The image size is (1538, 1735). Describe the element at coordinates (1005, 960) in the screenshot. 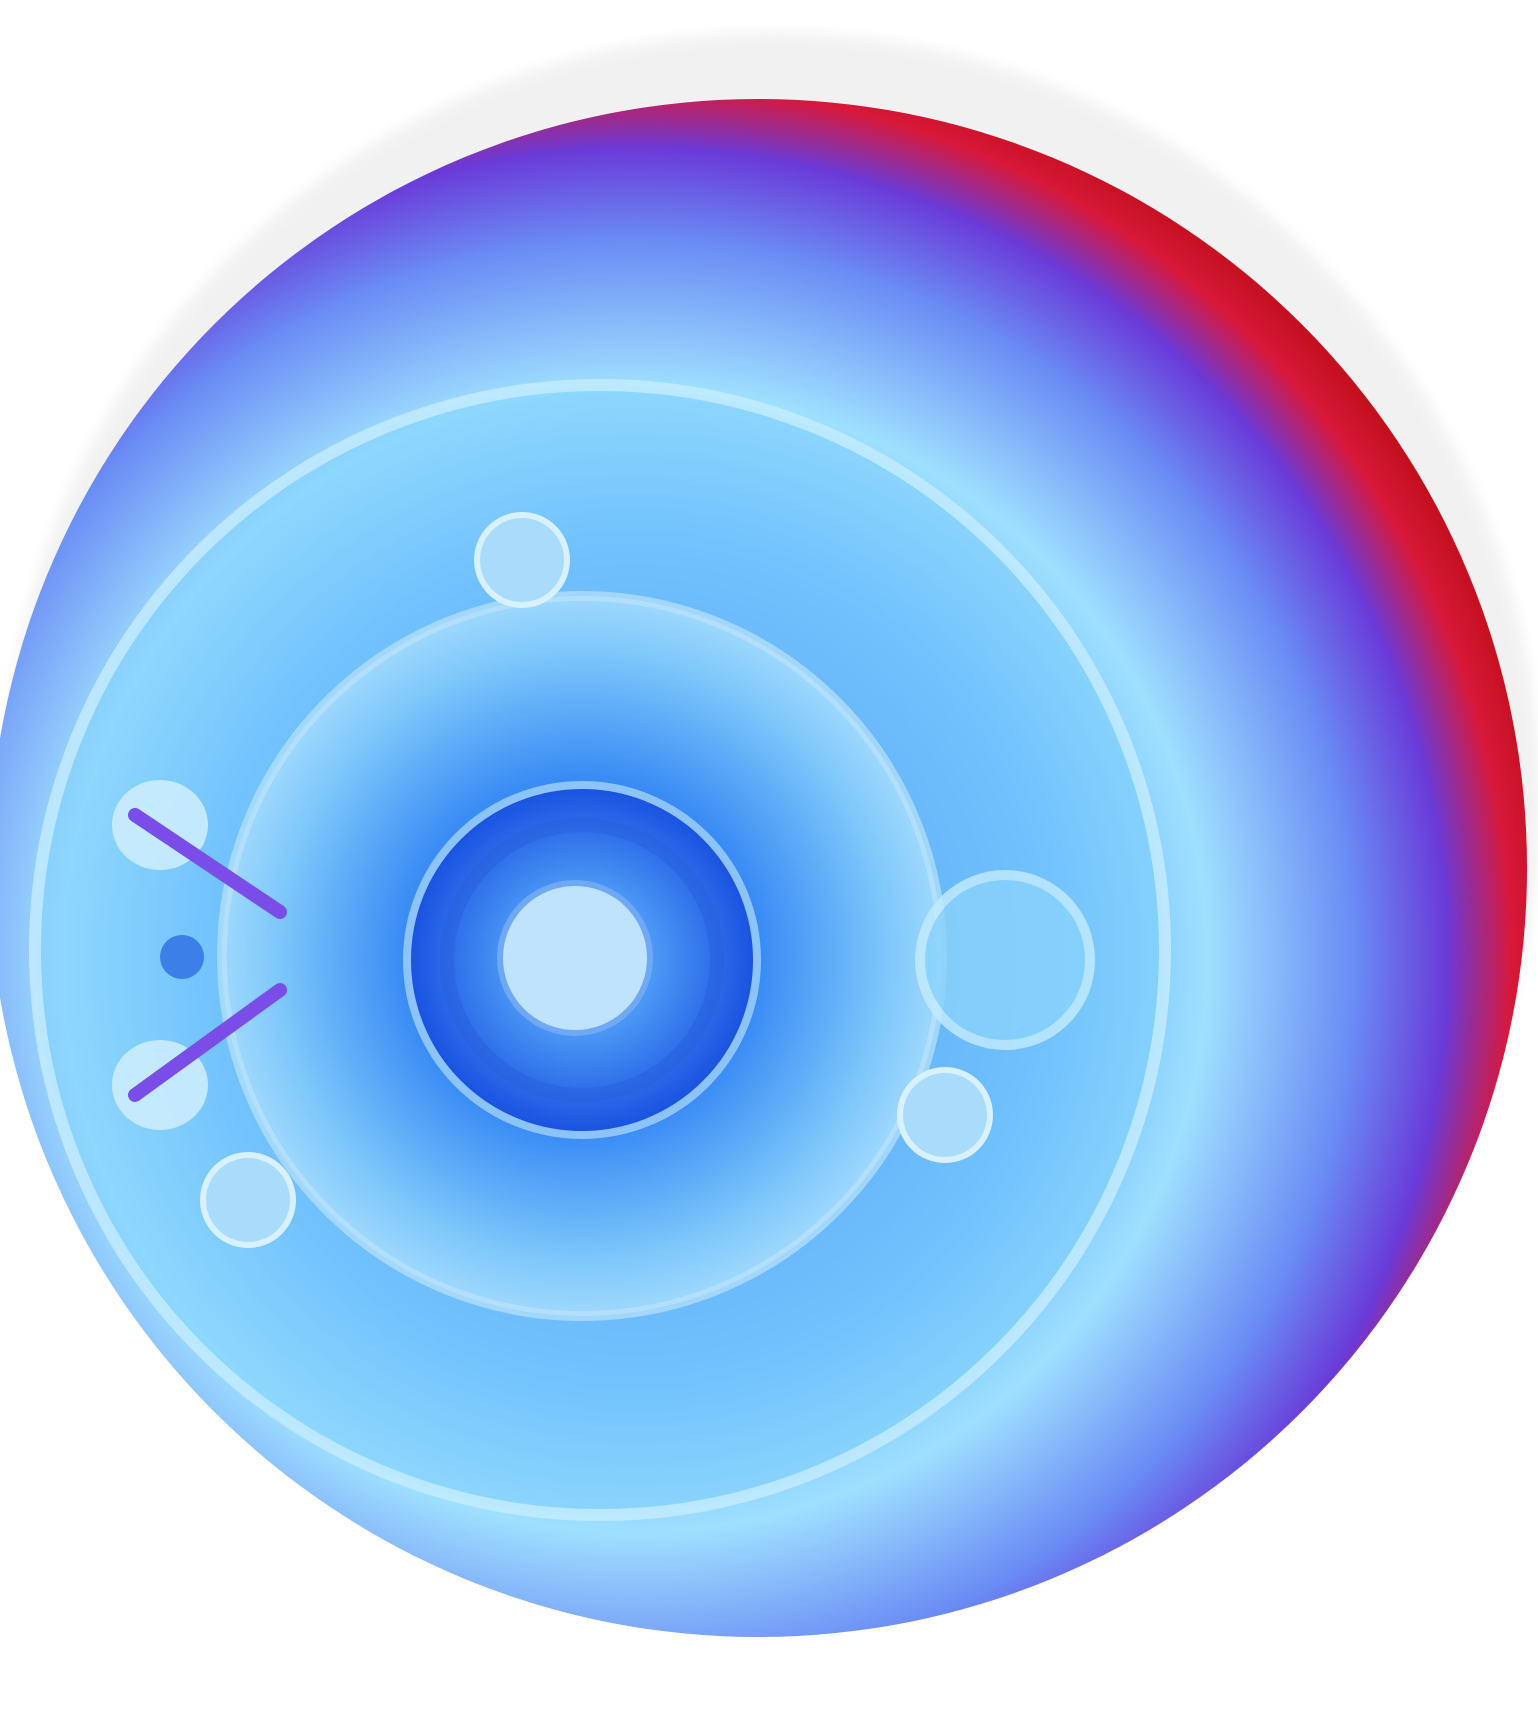

I see `side-port` at that location.